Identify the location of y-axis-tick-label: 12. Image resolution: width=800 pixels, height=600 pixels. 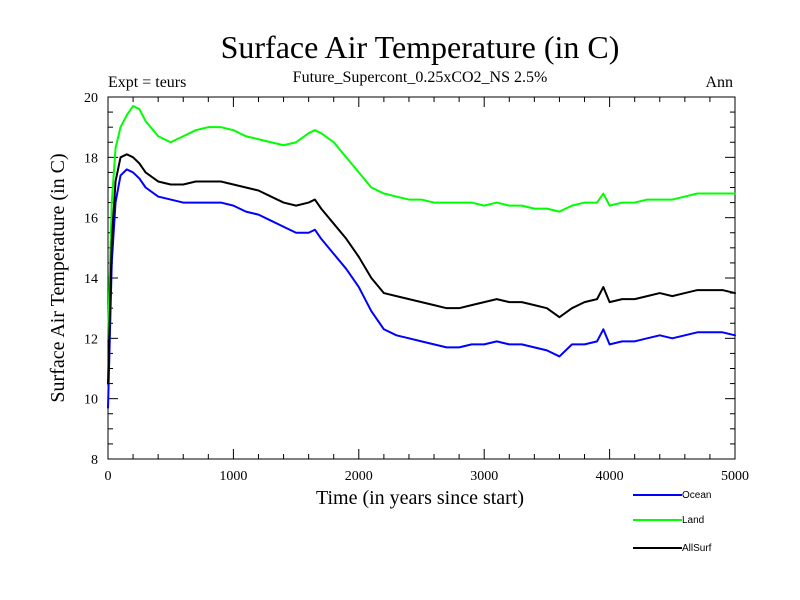
(91, 339).